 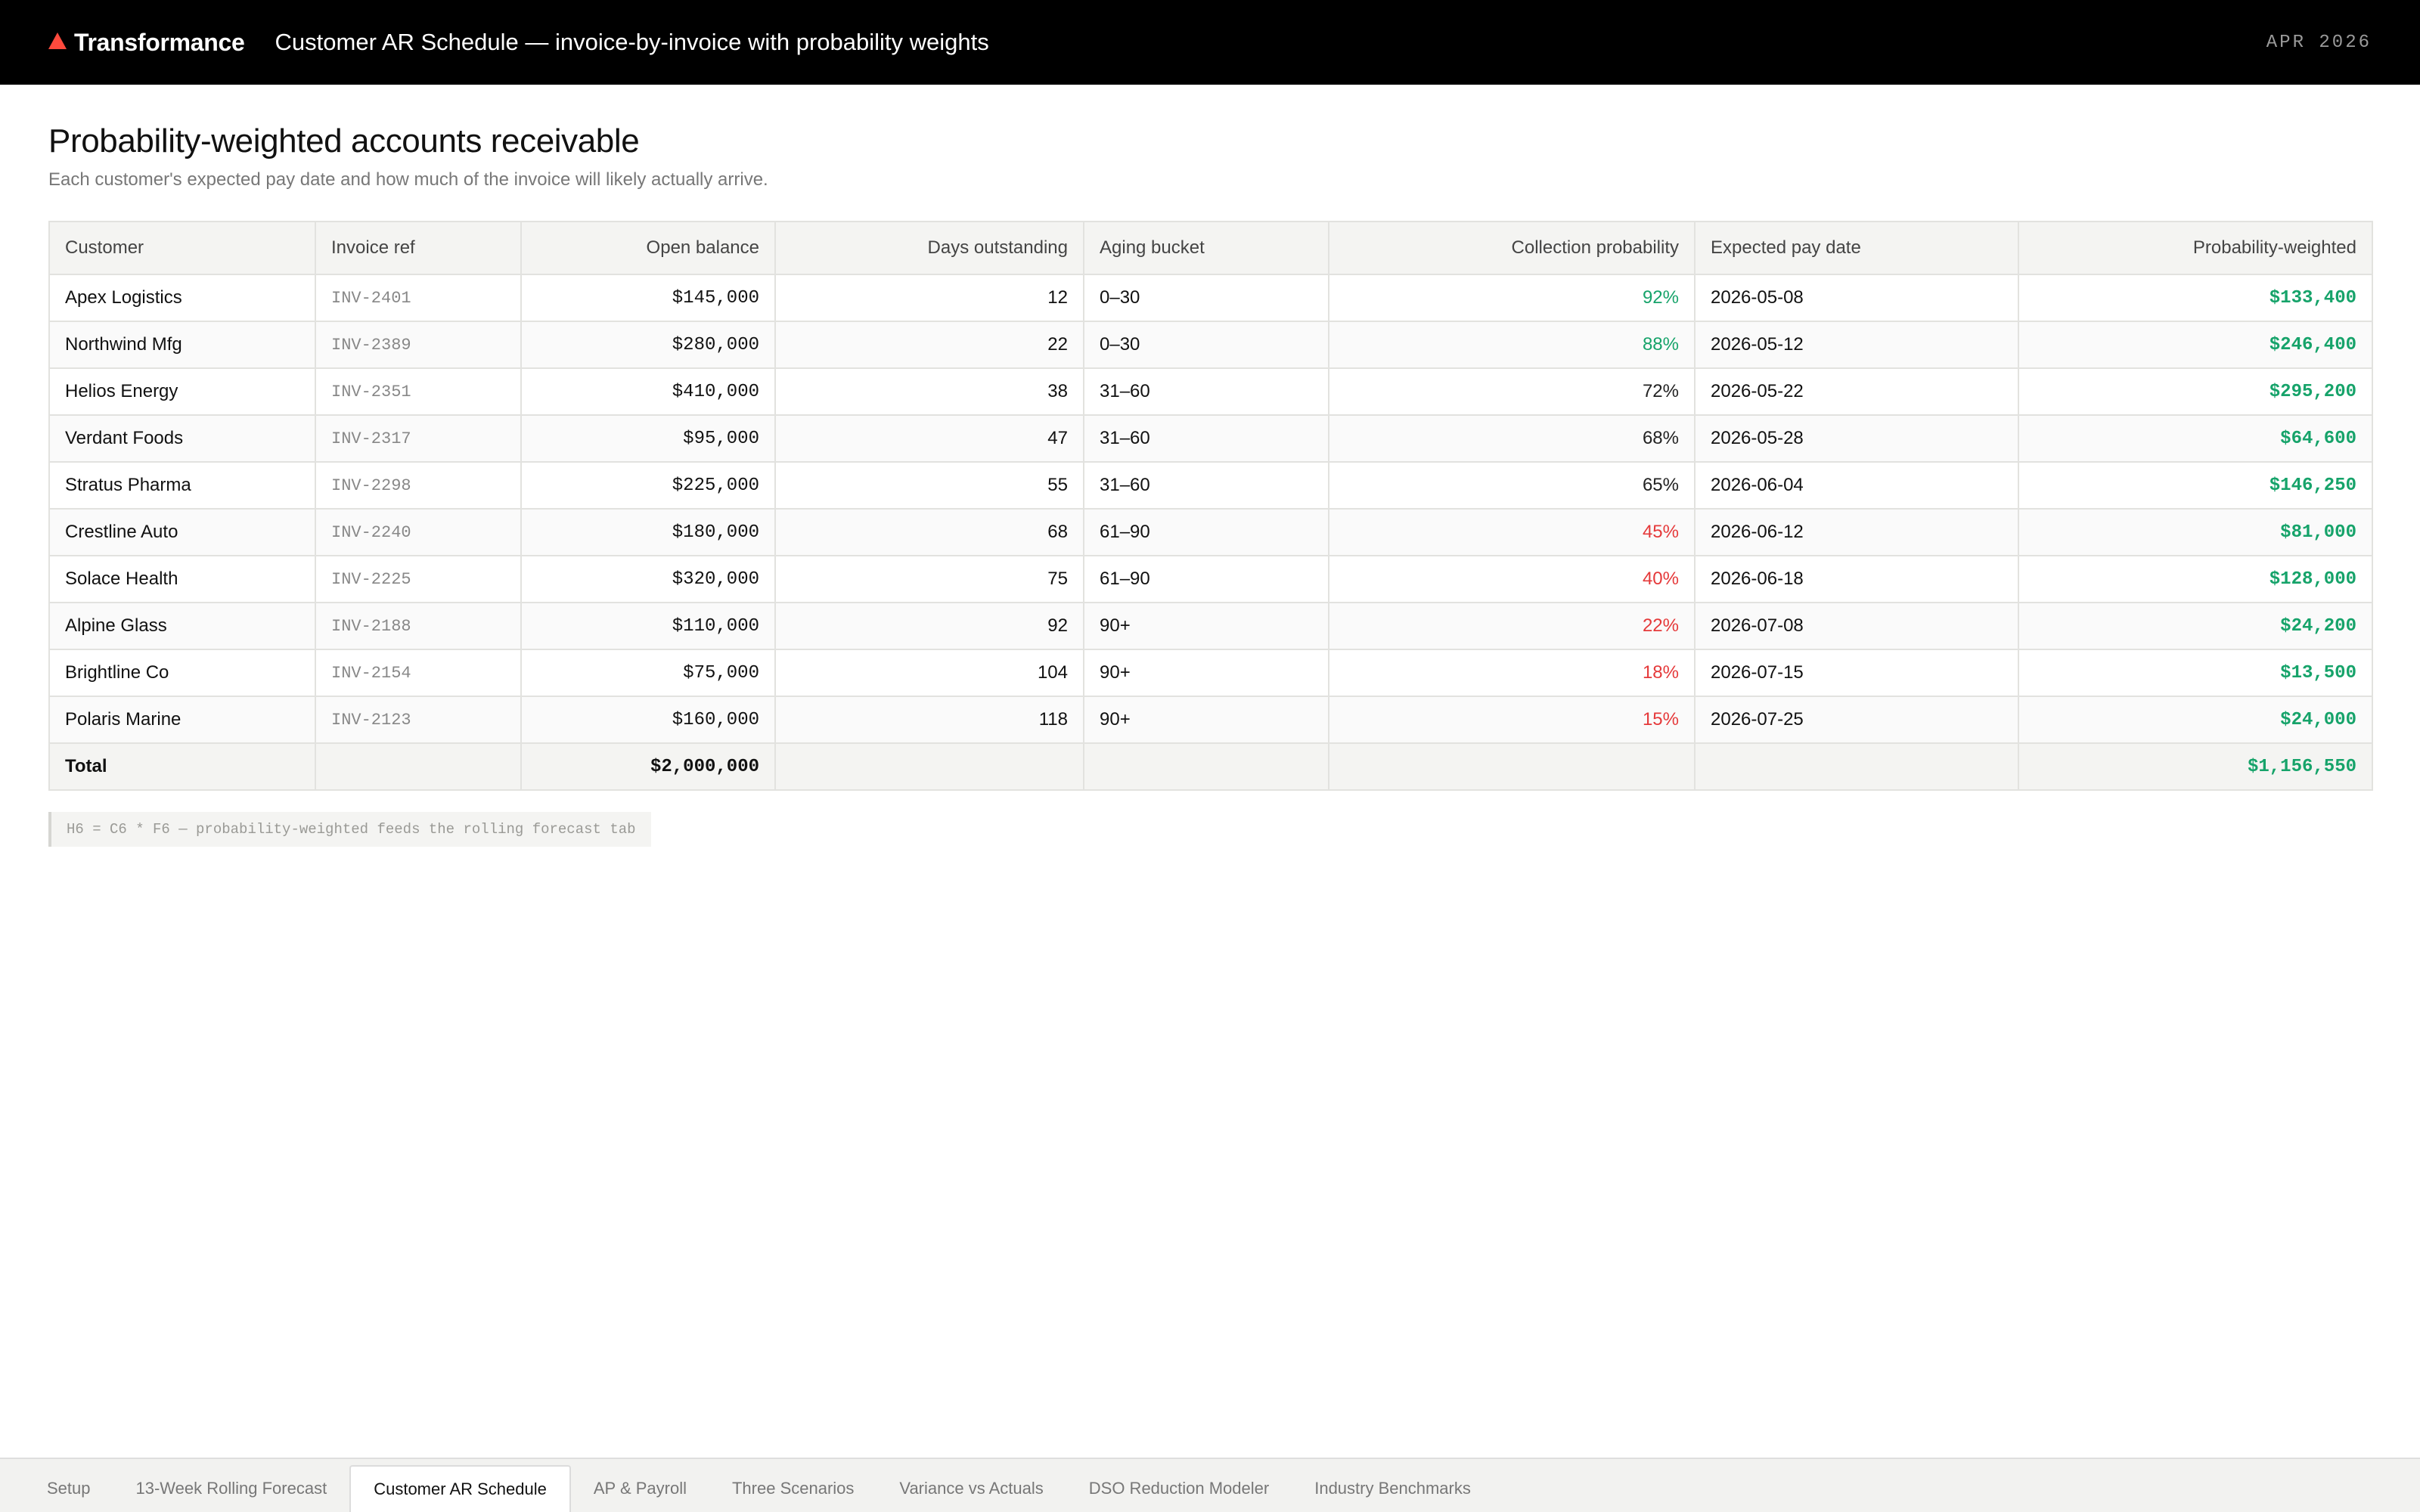 What do you see at coordinates (1856, 439) in the screenshot?
I see `expected-pay-date-cell: 2026-05-28` at bounding box center [1856, 439].